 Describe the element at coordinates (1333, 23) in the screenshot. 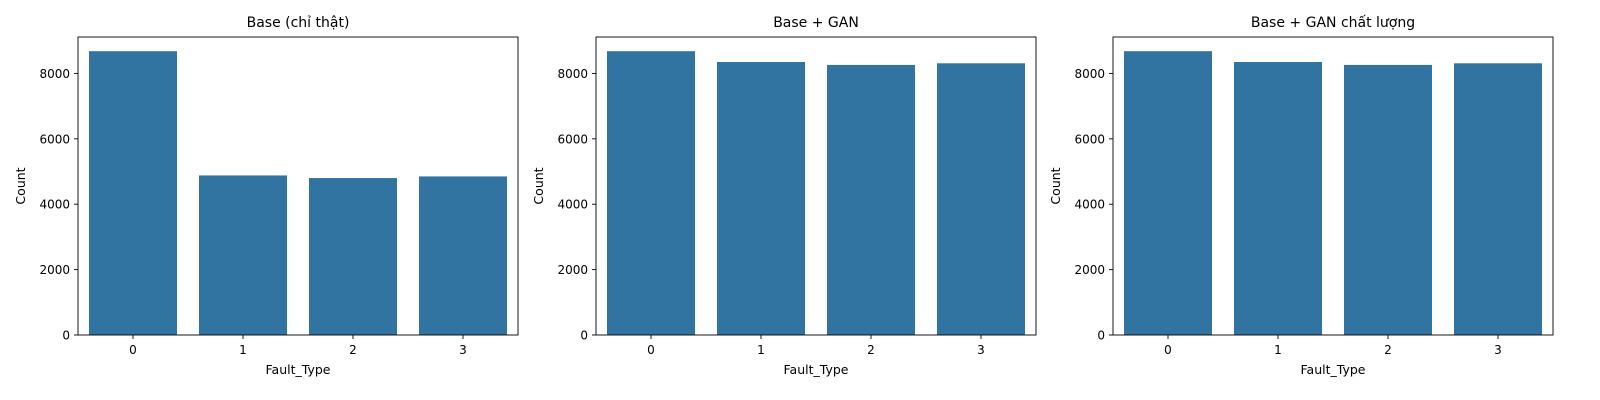

I see `chart-title: Base + GAN chất lượng` at that location.